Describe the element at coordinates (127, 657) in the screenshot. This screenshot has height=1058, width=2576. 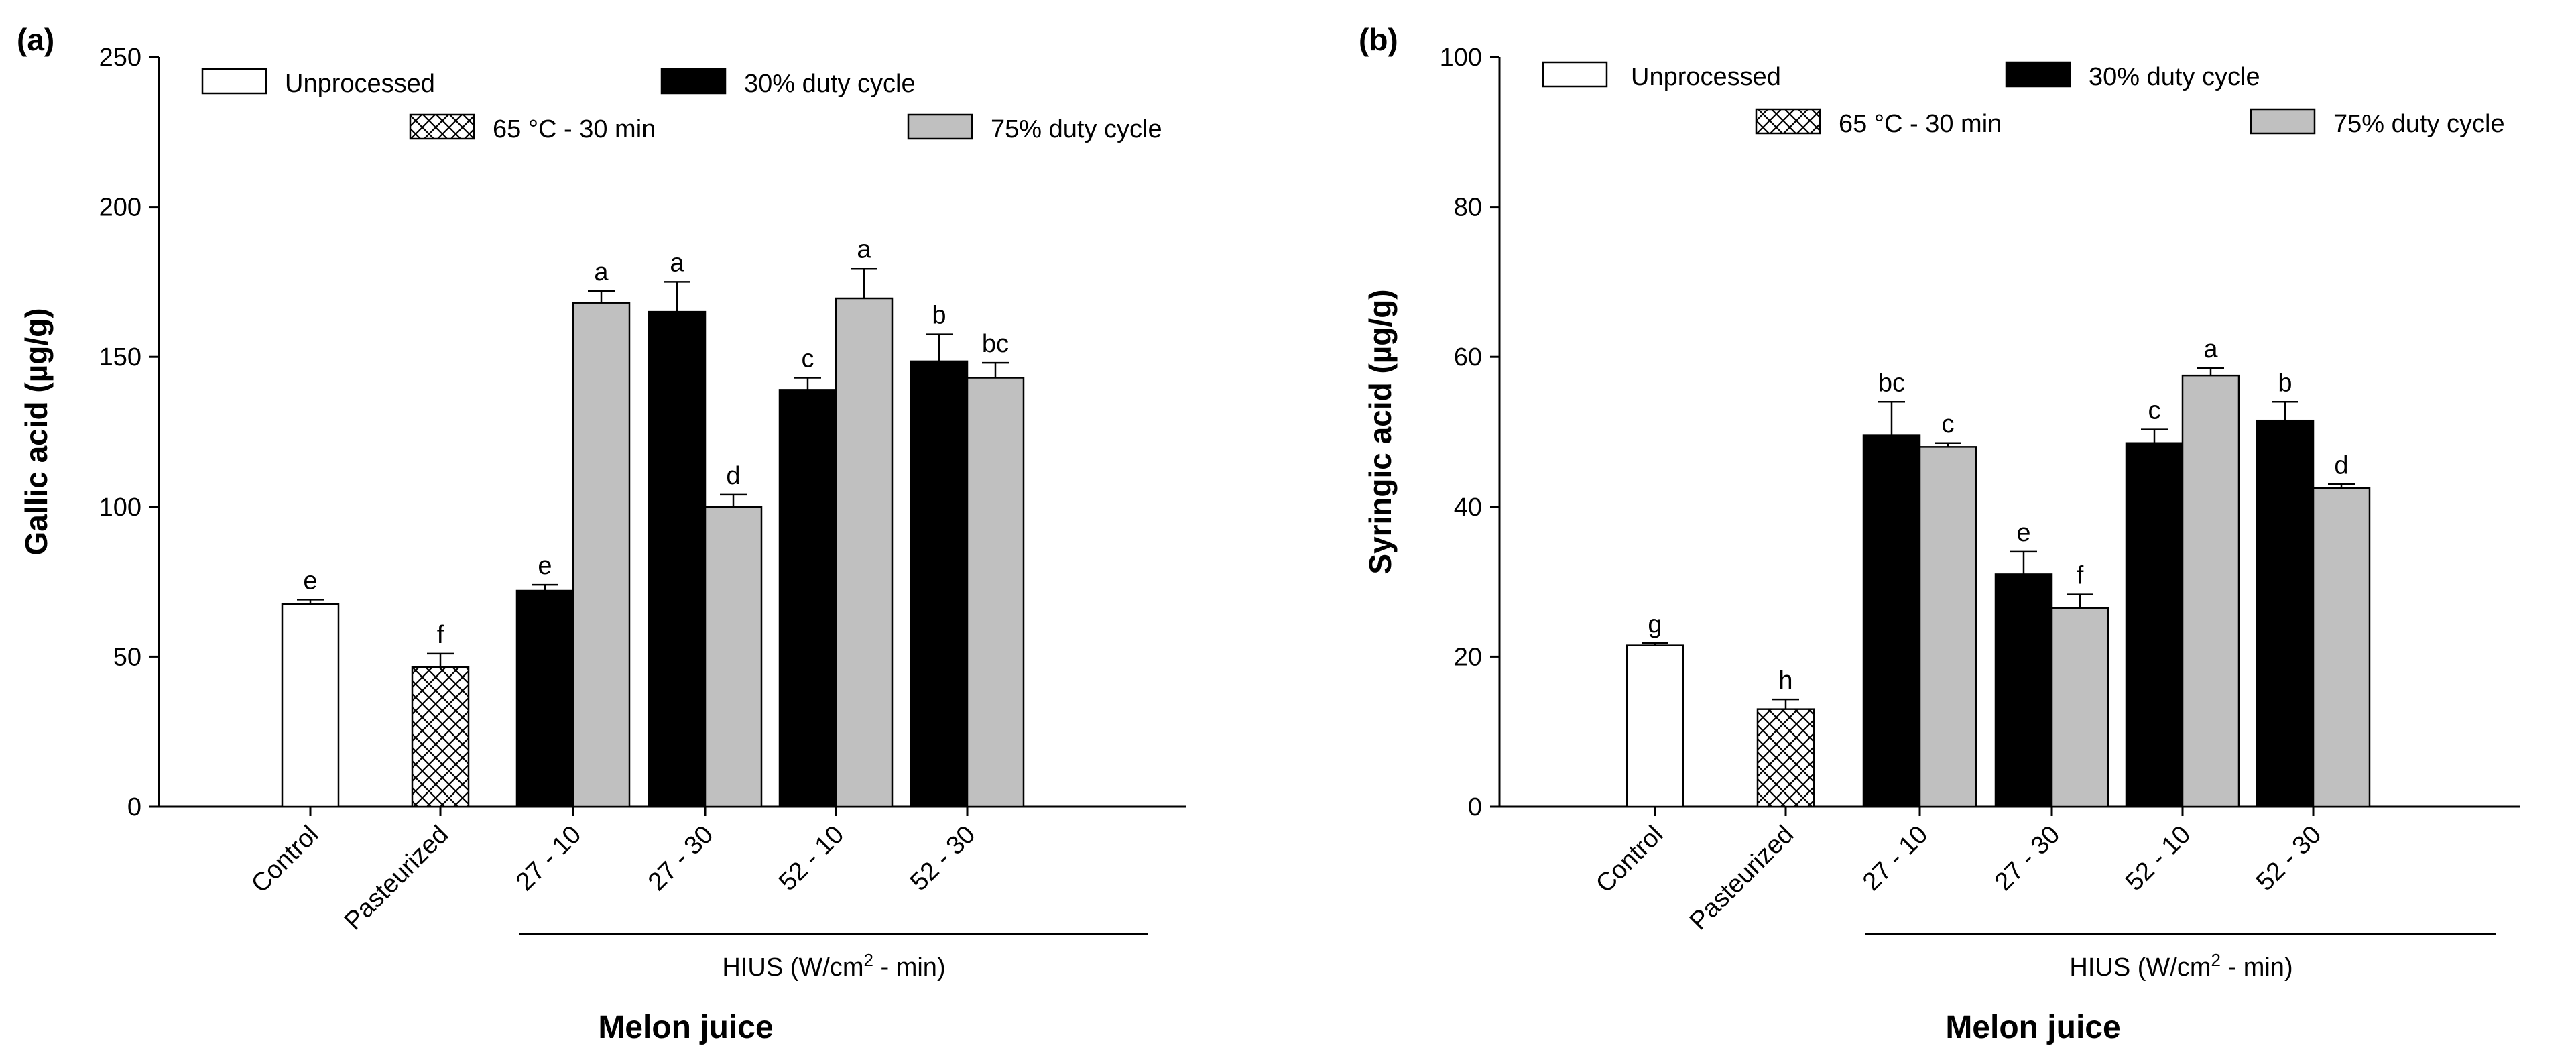
I see `y-tick-label: 50` at that location.